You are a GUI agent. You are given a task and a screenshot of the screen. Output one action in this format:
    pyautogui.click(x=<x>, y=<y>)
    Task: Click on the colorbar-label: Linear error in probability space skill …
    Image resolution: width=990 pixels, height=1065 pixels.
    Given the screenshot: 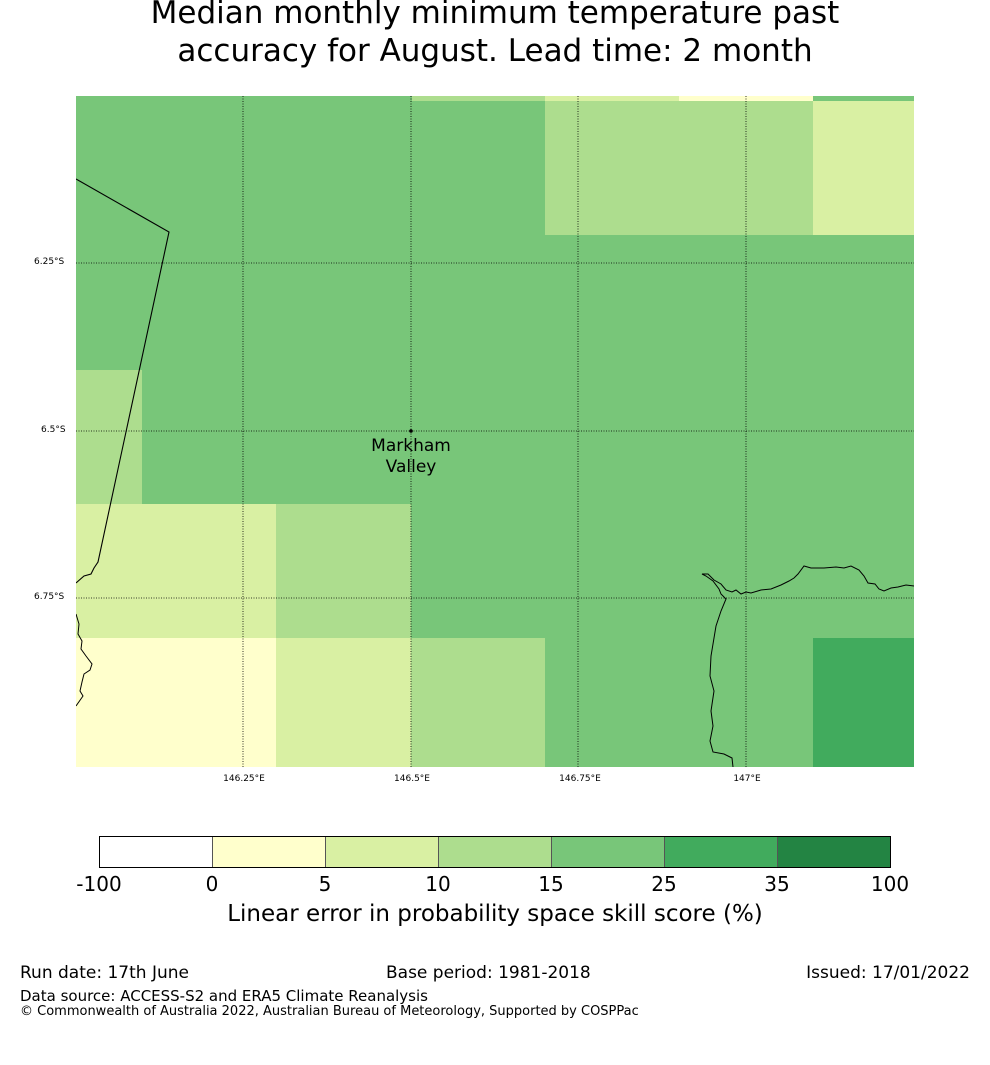 What is the action you would take?
    pyautogui.click(x=495, y=914)
    